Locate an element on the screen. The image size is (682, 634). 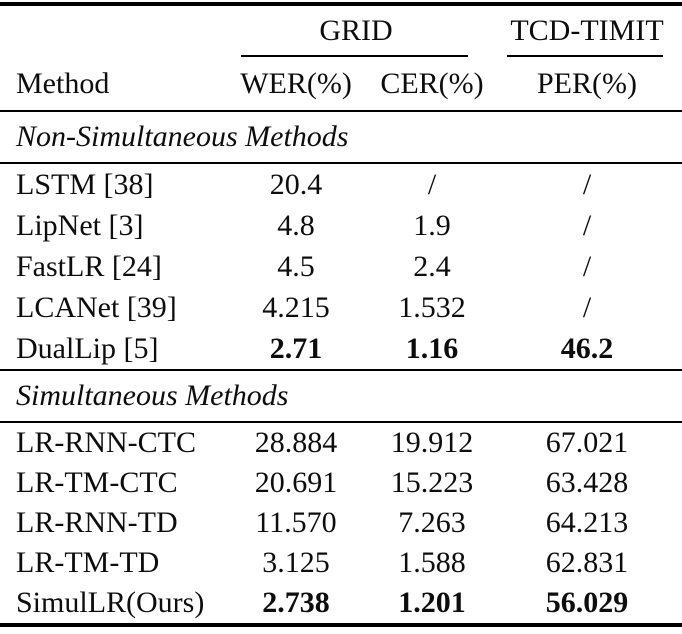
bottom-rule is located at coordinates (341, 625).